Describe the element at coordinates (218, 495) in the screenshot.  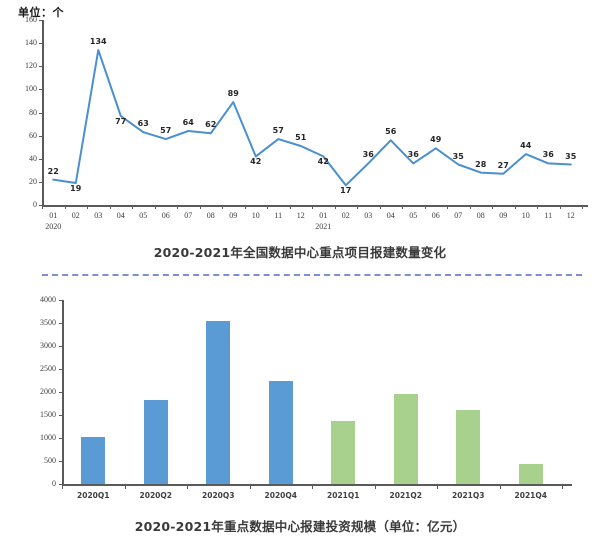
I see `bar-chart-x-tick-label: 2020Q3` at that location.